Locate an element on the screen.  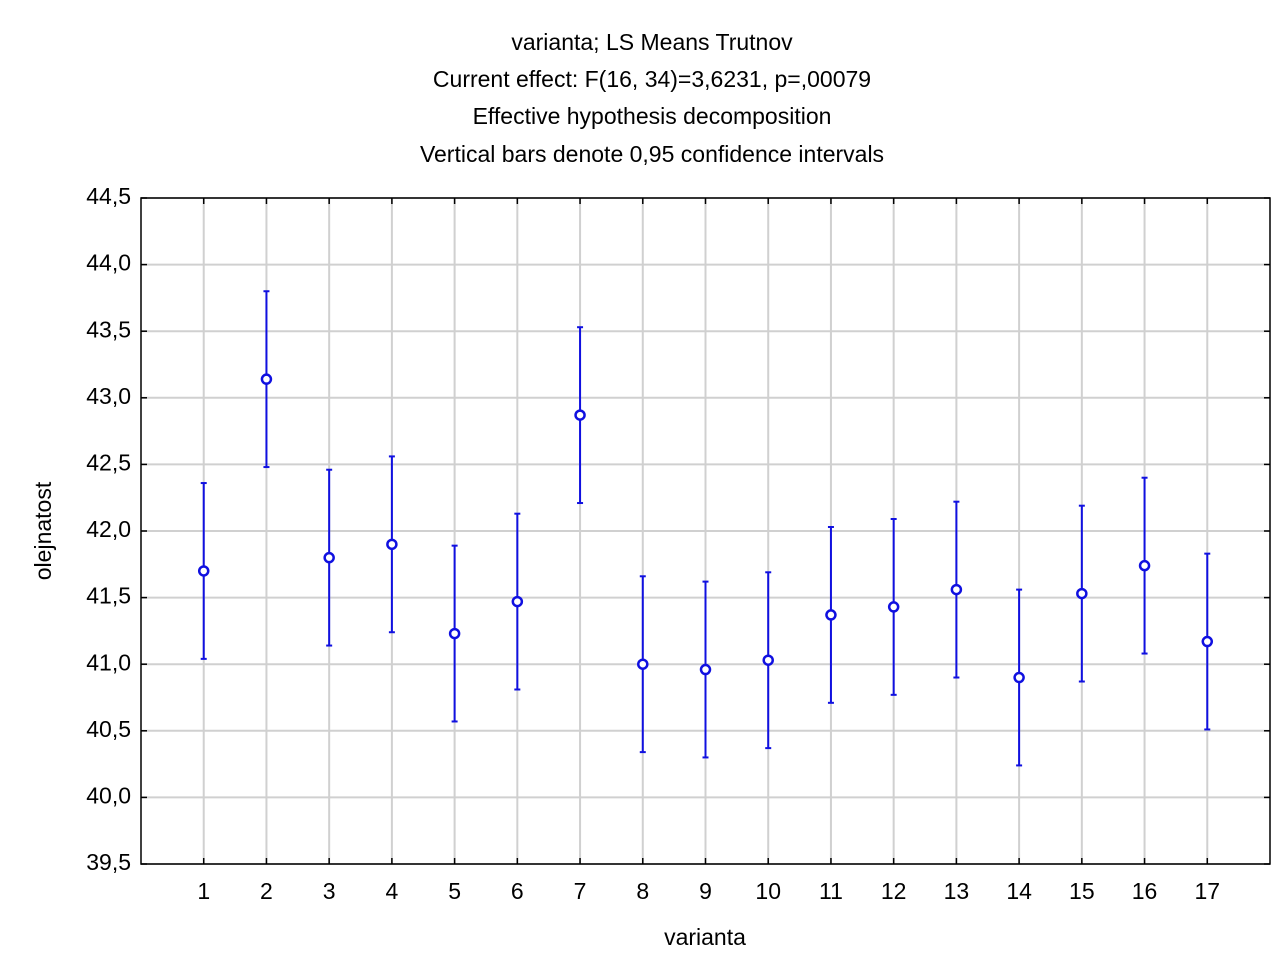
x-tick-label: 16 is located at coordinates (1145, 891).